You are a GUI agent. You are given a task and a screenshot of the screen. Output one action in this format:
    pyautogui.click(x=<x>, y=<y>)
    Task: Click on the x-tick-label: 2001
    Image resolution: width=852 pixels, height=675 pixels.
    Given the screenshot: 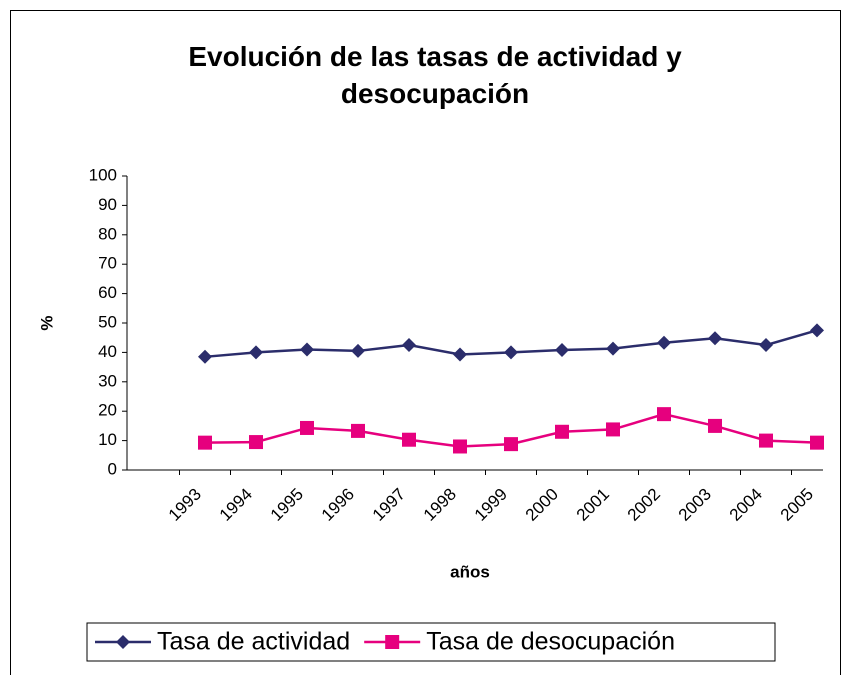 What is the action you would take?
    pyautogui.click(x=593, y=505)
    